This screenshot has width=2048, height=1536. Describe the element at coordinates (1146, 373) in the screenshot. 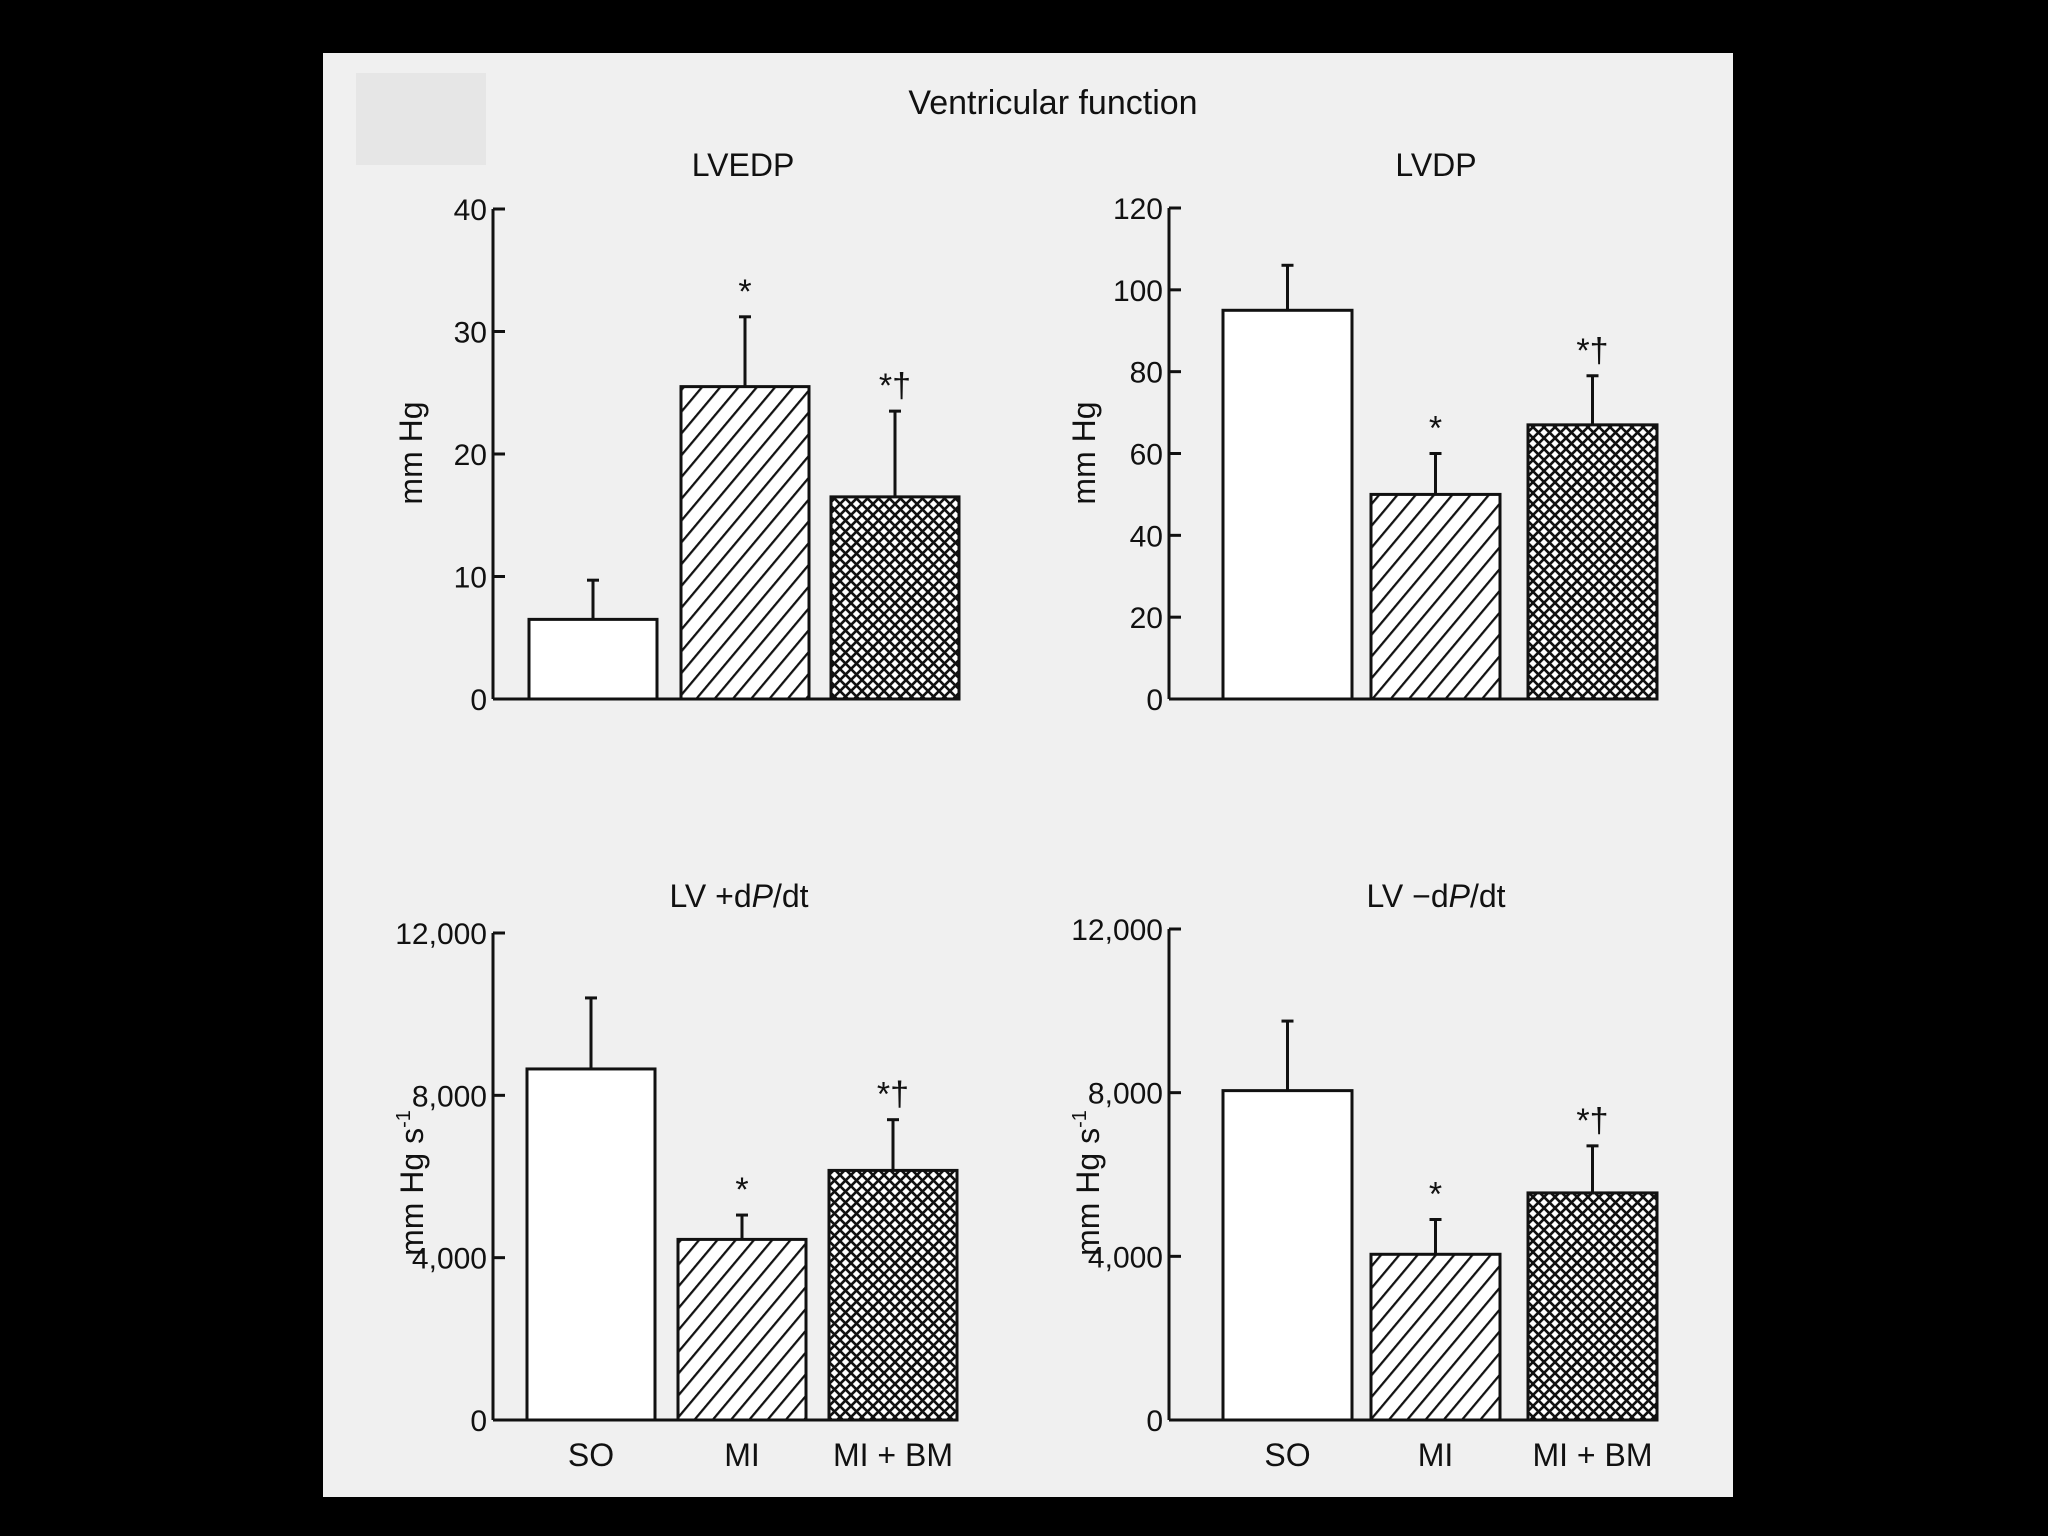

I see `y-tick-label: 80` at that location.